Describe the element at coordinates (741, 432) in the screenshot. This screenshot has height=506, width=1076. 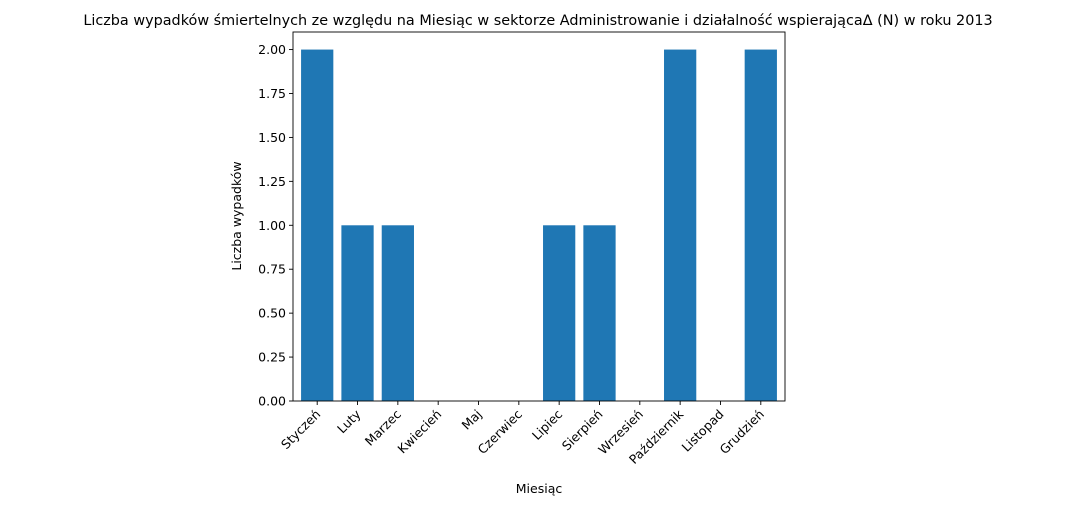
I see `x-tick-label: Grudzień` at that location.